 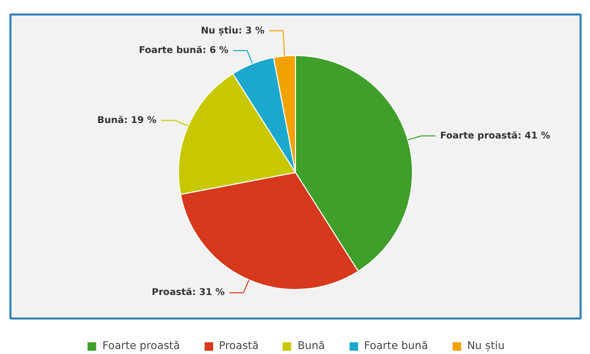 What do you see at coordinates (141, 345) in the screenshot?
I see `legend-label: Foarte proastă` at bounding box center [141, 345].